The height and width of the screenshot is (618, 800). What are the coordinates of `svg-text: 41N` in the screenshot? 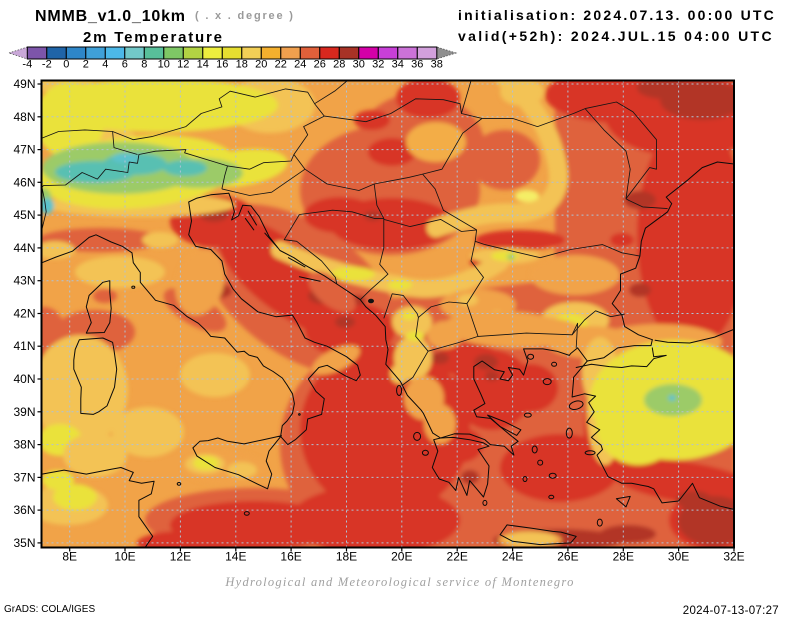 It's located at (24, 346).